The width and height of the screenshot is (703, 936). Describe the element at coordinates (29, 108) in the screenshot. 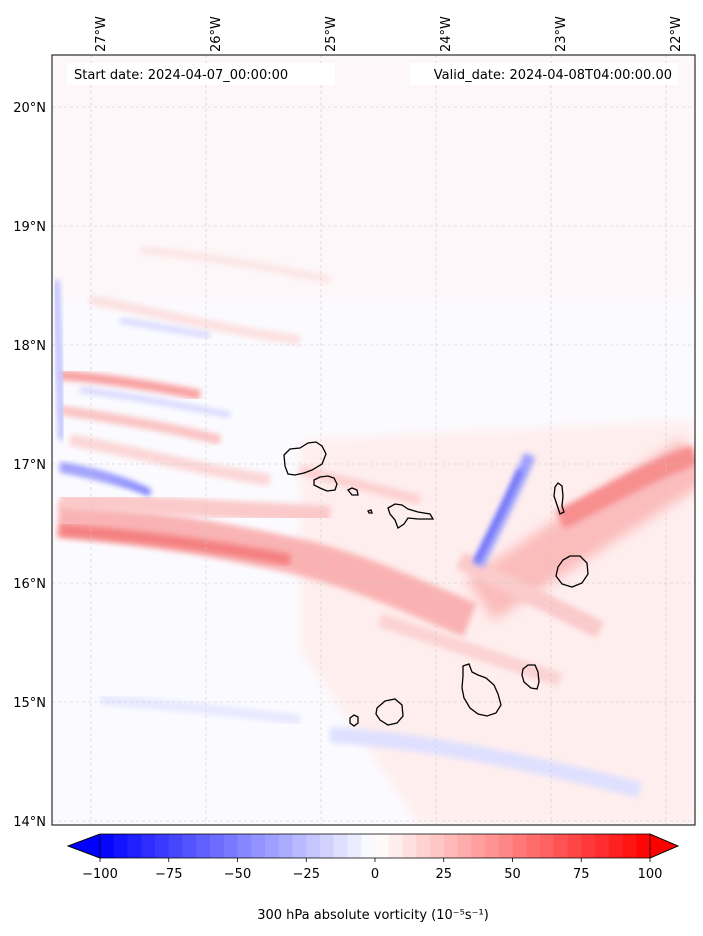

I see `lat-label-20n: 20°N` at that location.